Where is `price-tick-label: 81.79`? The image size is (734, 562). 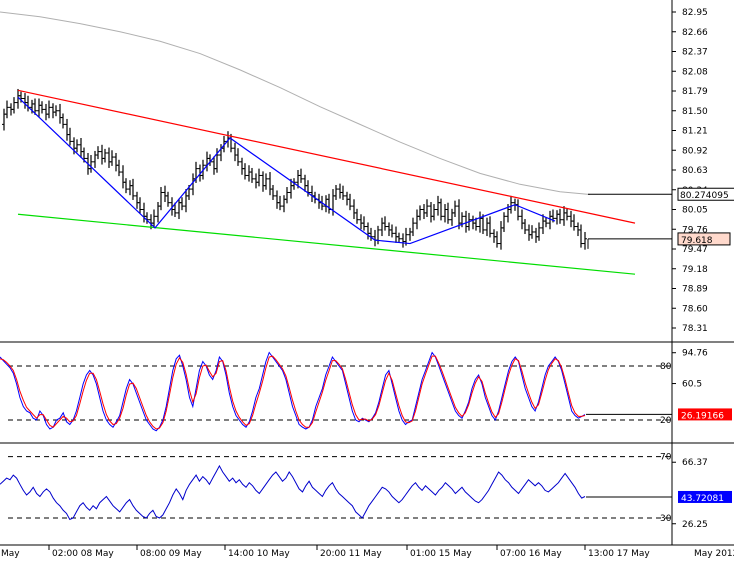
price-tick-label: 81.79 is located at coordinates (695, 92).